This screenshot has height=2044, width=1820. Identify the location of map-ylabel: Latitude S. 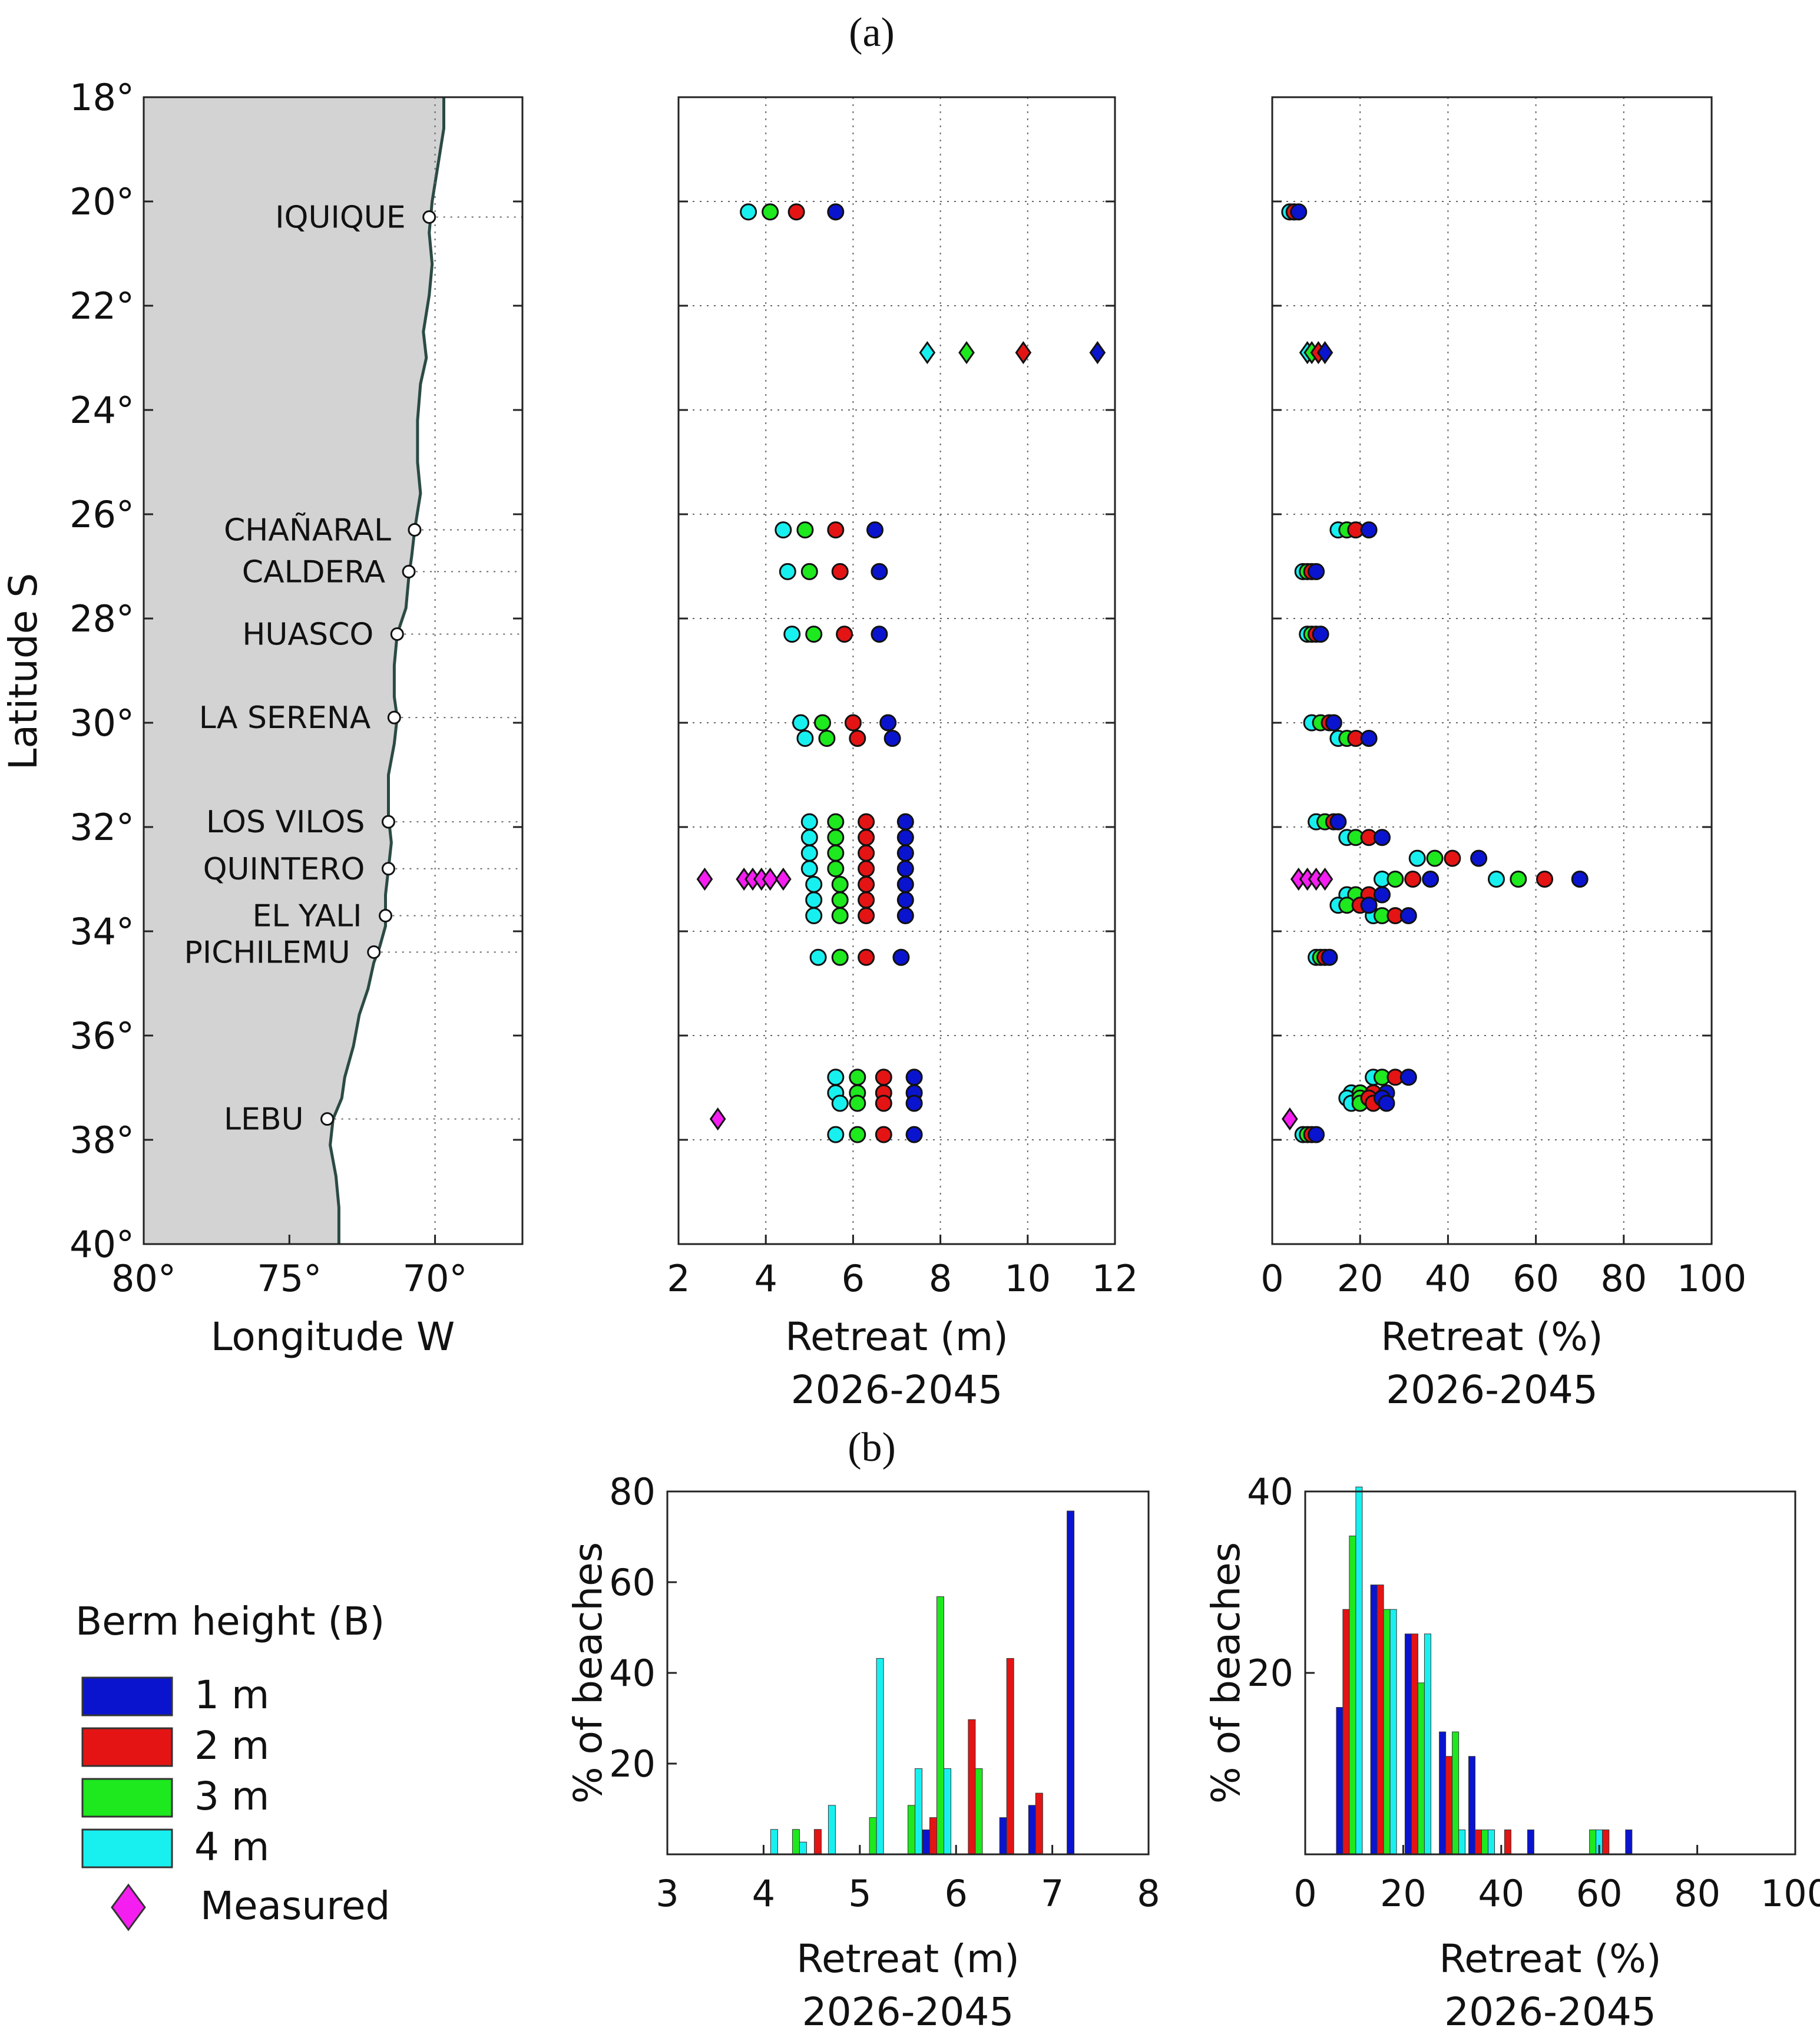
(23, 671).